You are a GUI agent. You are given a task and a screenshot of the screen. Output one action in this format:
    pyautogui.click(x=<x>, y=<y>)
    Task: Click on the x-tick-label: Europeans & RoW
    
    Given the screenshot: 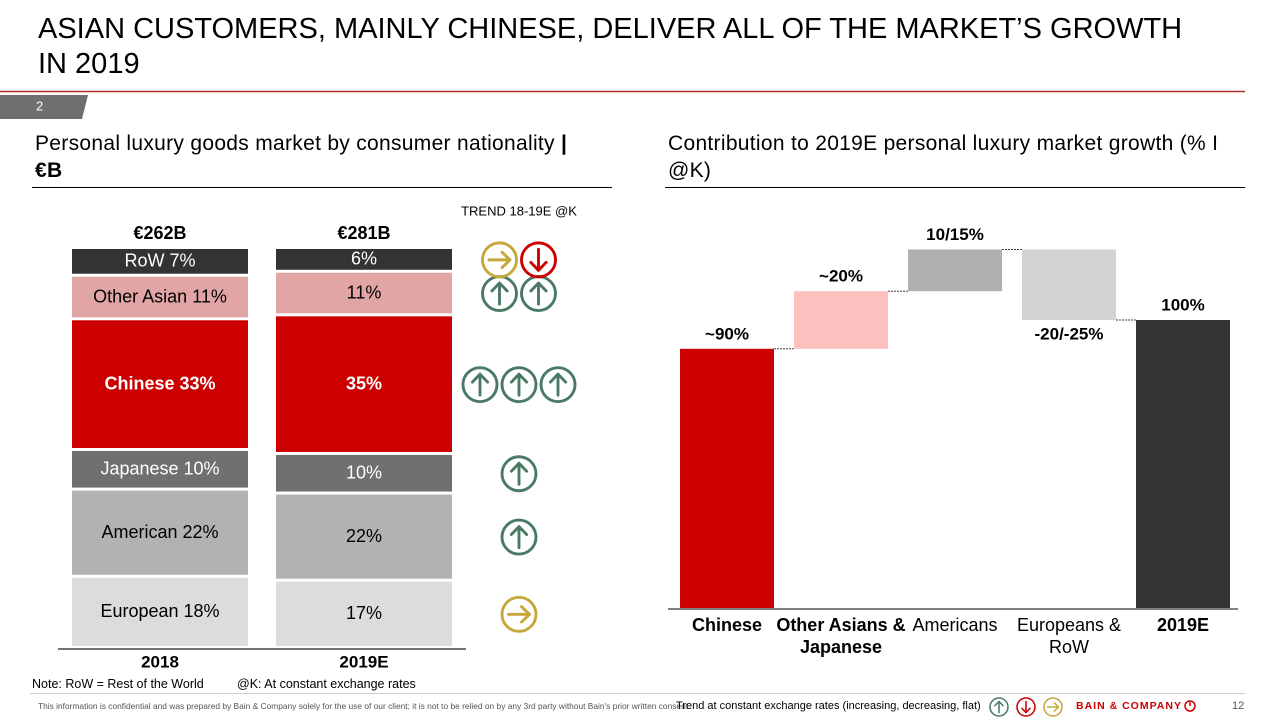 What is the action you would take?
    pyautogui.click(x=1069, y=636)
    